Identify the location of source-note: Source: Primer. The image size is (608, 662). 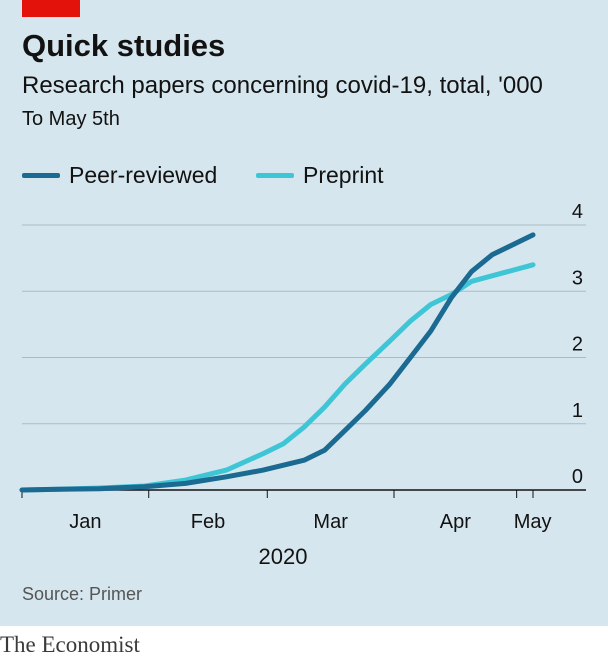
(82, 594).